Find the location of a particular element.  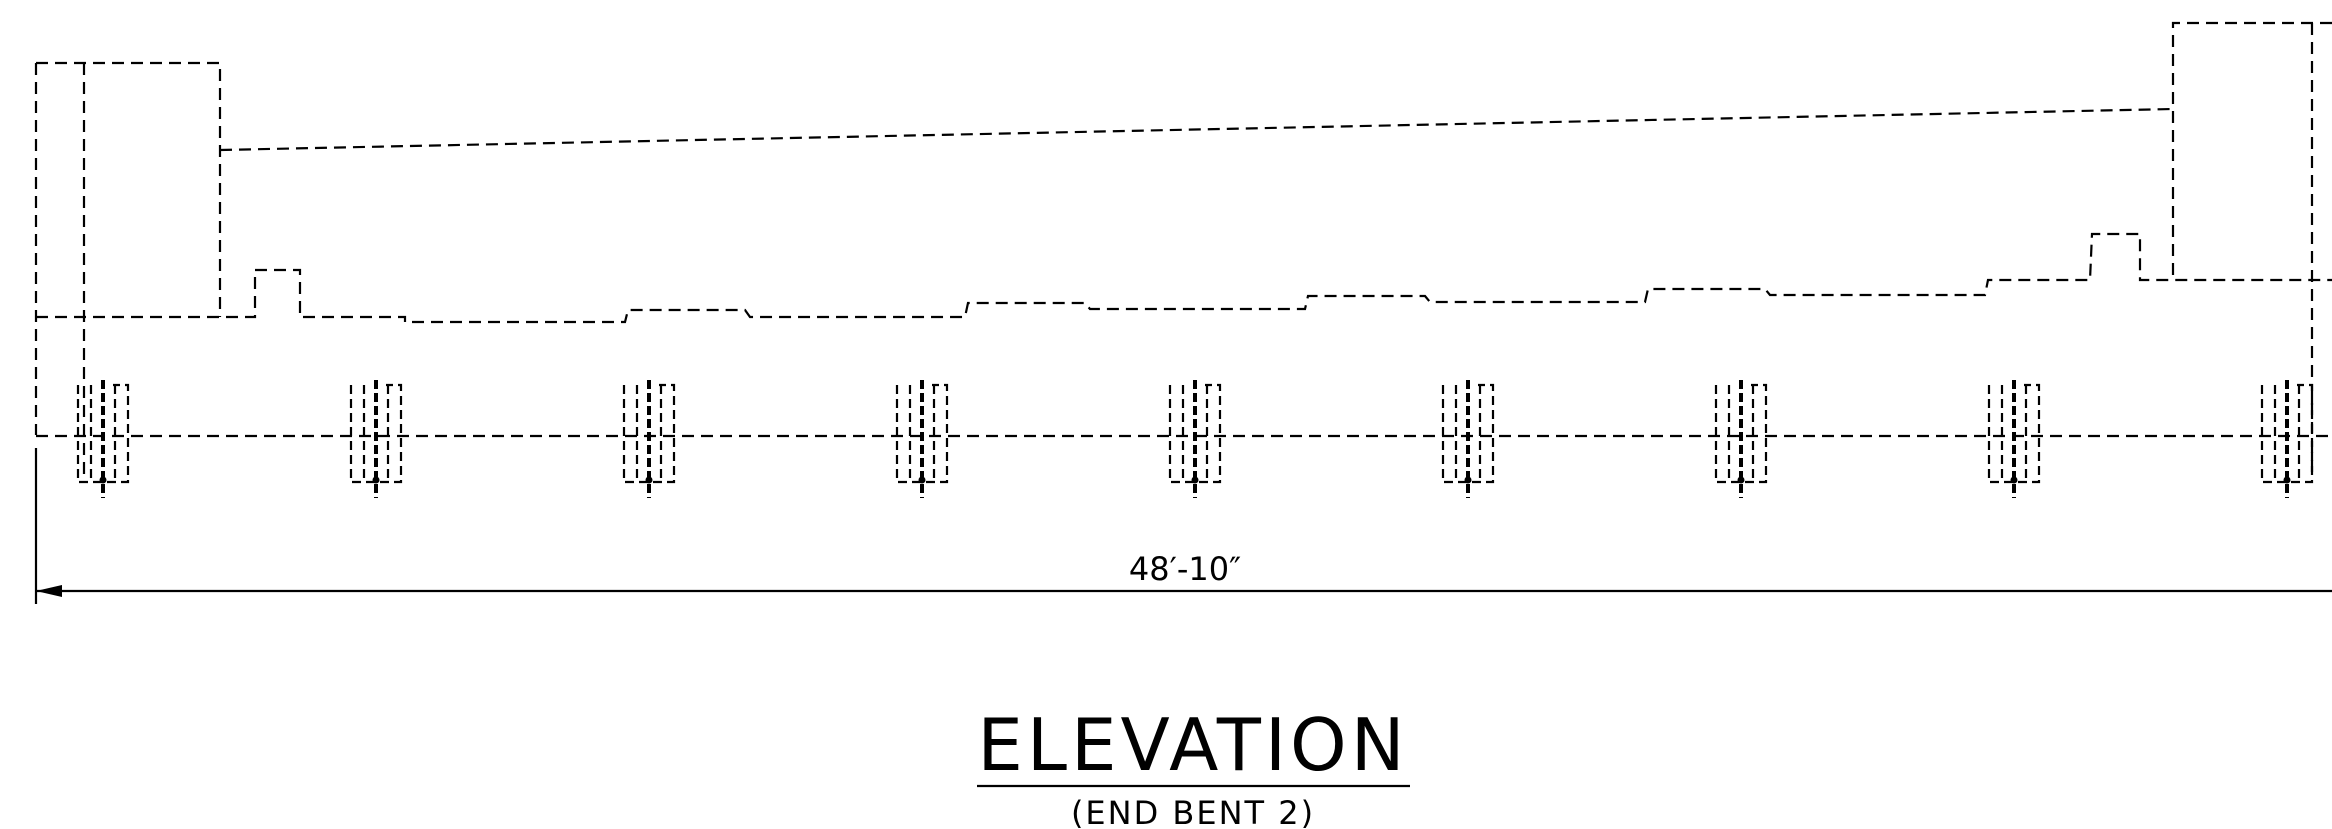

title-block: ELEVATION (END BENT 2) is located at coordinates (1193, 766).